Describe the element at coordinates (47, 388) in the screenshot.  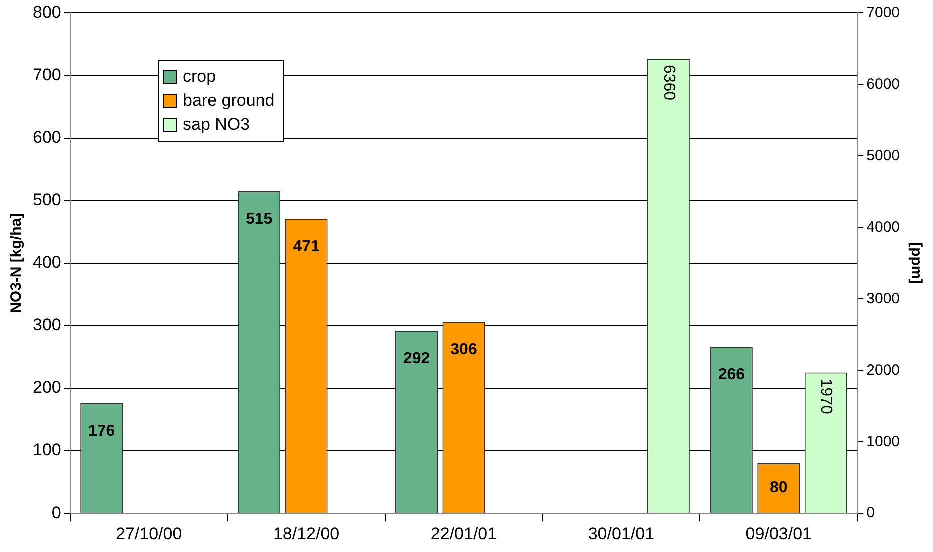
I see `y-tick-label: 200` at that location.